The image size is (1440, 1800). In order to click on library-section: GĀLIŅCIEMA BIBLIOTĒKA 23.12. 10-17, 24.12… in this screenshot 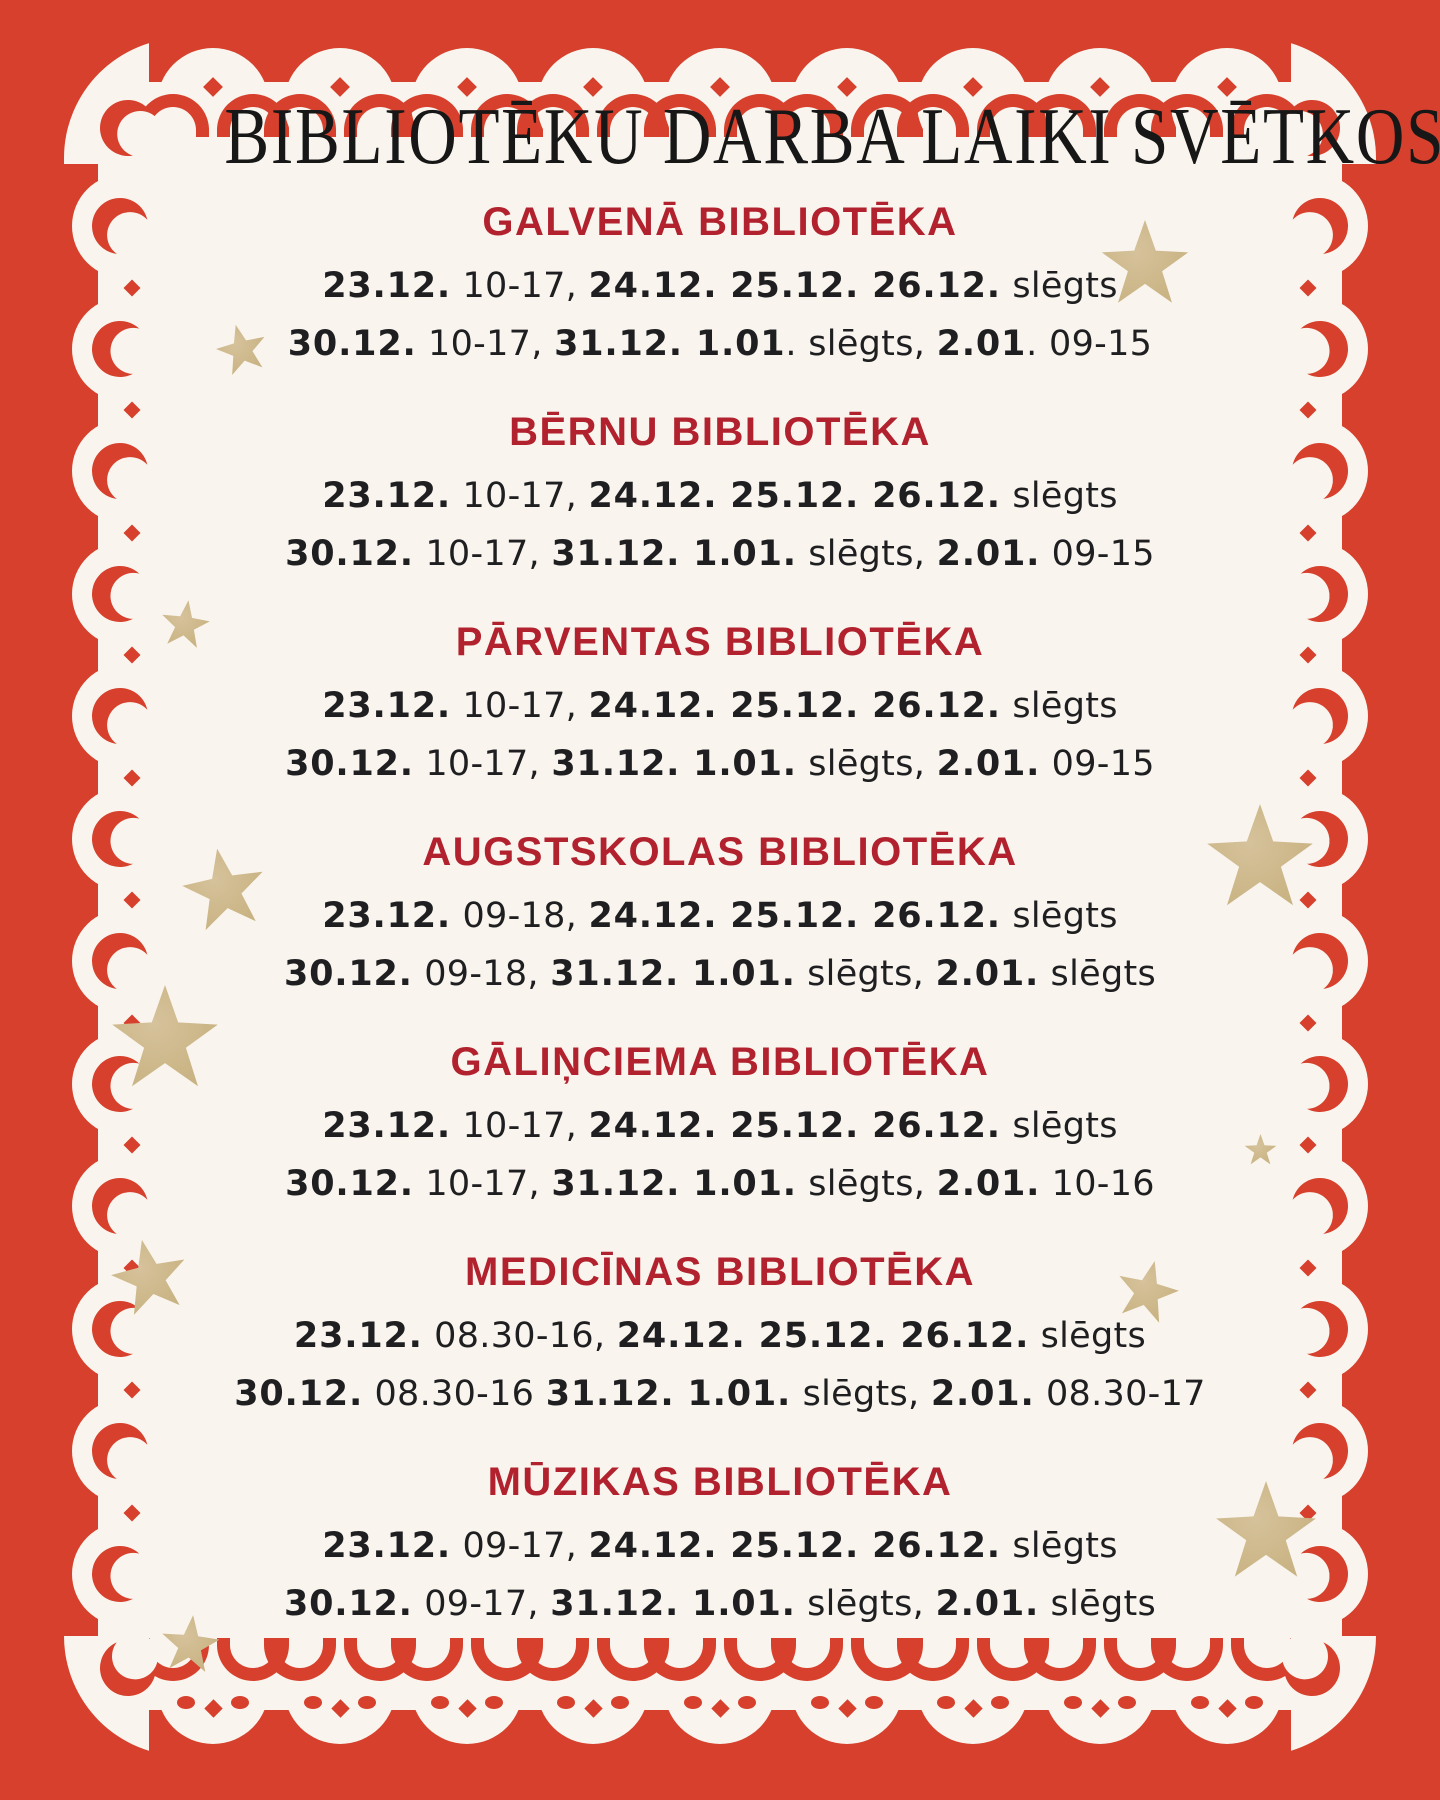, I will do `click(720, 1122)`.